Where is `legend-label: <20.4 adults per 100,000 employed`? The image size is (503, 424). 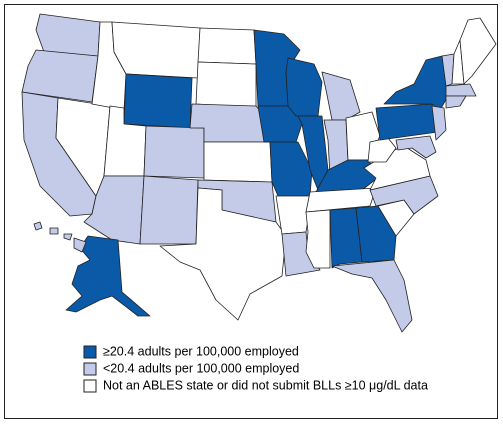 legend-label: <20.4 adults per 100,000 employed is located at coordinates (201, 368).